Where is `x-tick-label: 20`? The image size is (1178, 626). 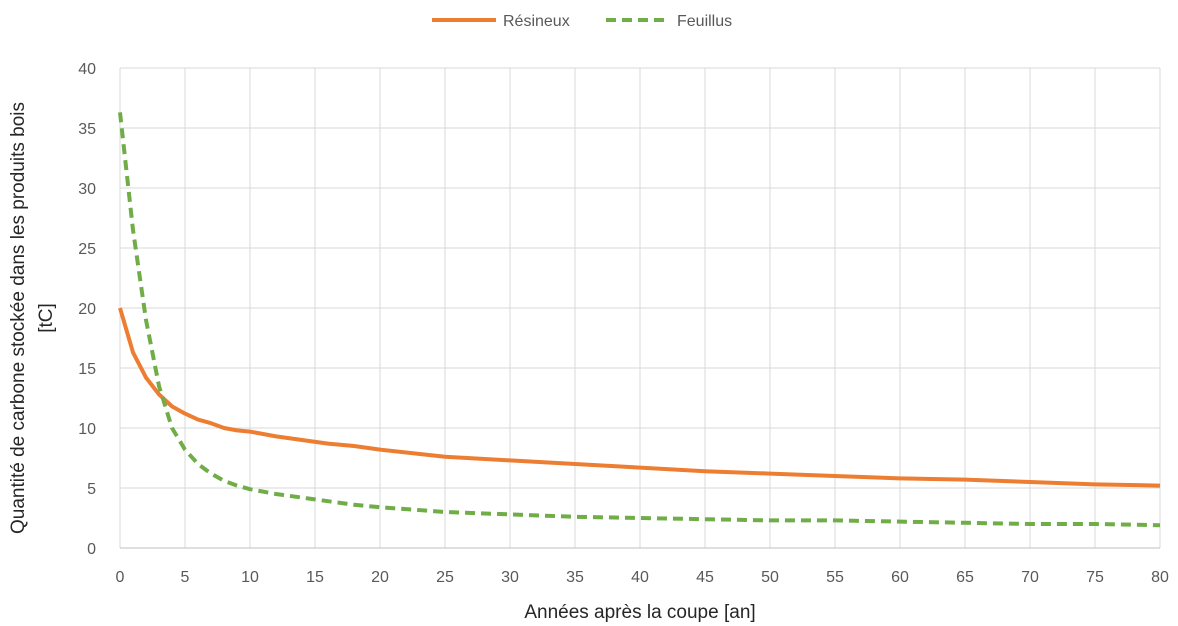 x-tick-label: 20 is located at coordinates (380, 577).